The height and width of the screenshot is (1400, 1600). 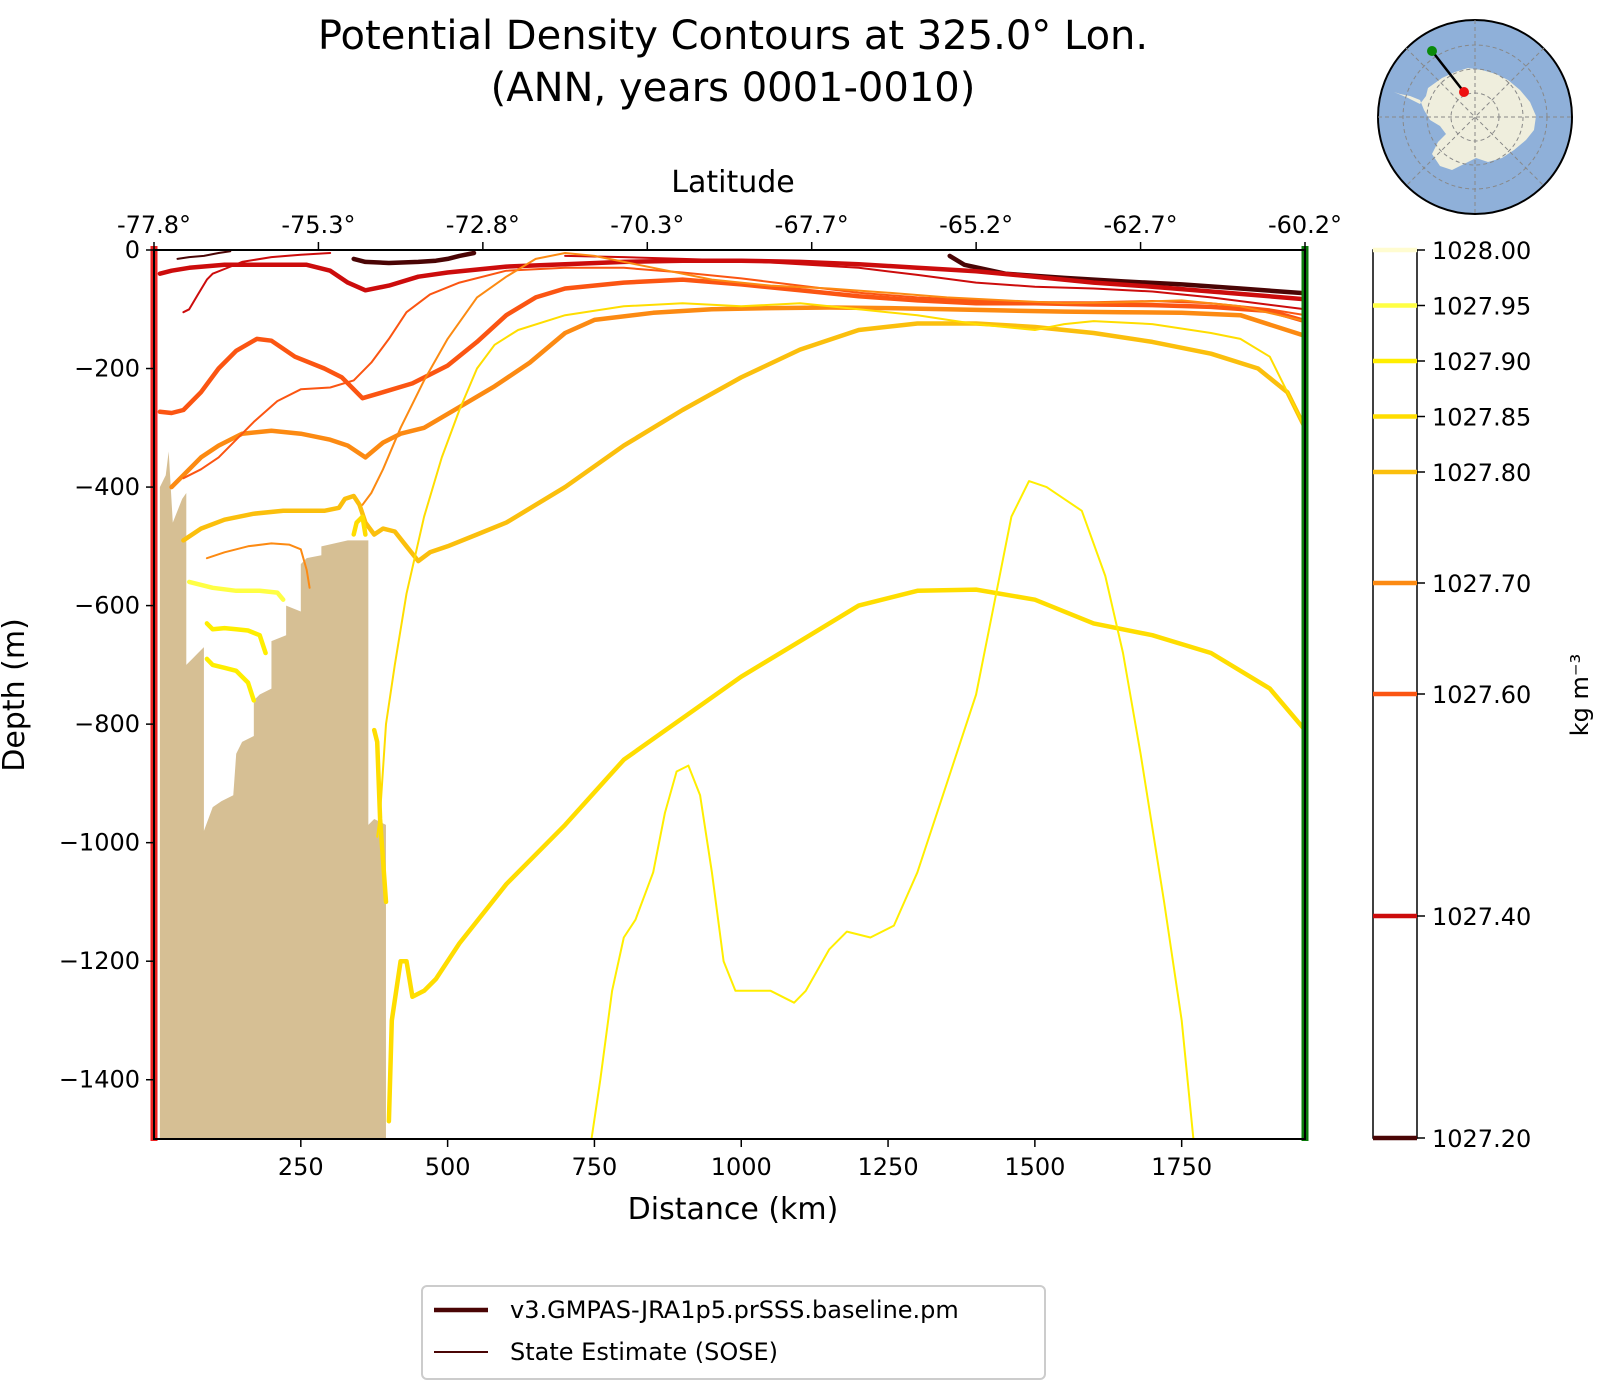 I want to click on bathymetry-fill, so click(x=272, y=795).